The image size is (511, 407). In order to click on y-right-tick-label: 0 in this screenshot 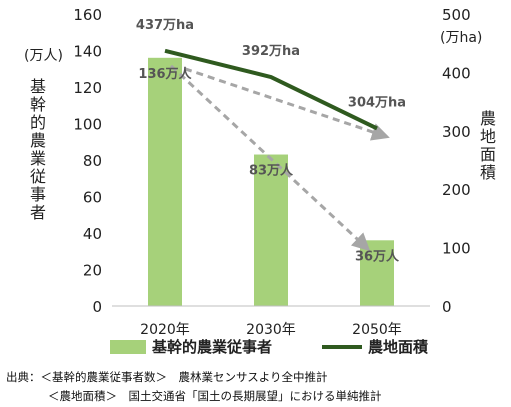, I will do `click(447, 307)`.